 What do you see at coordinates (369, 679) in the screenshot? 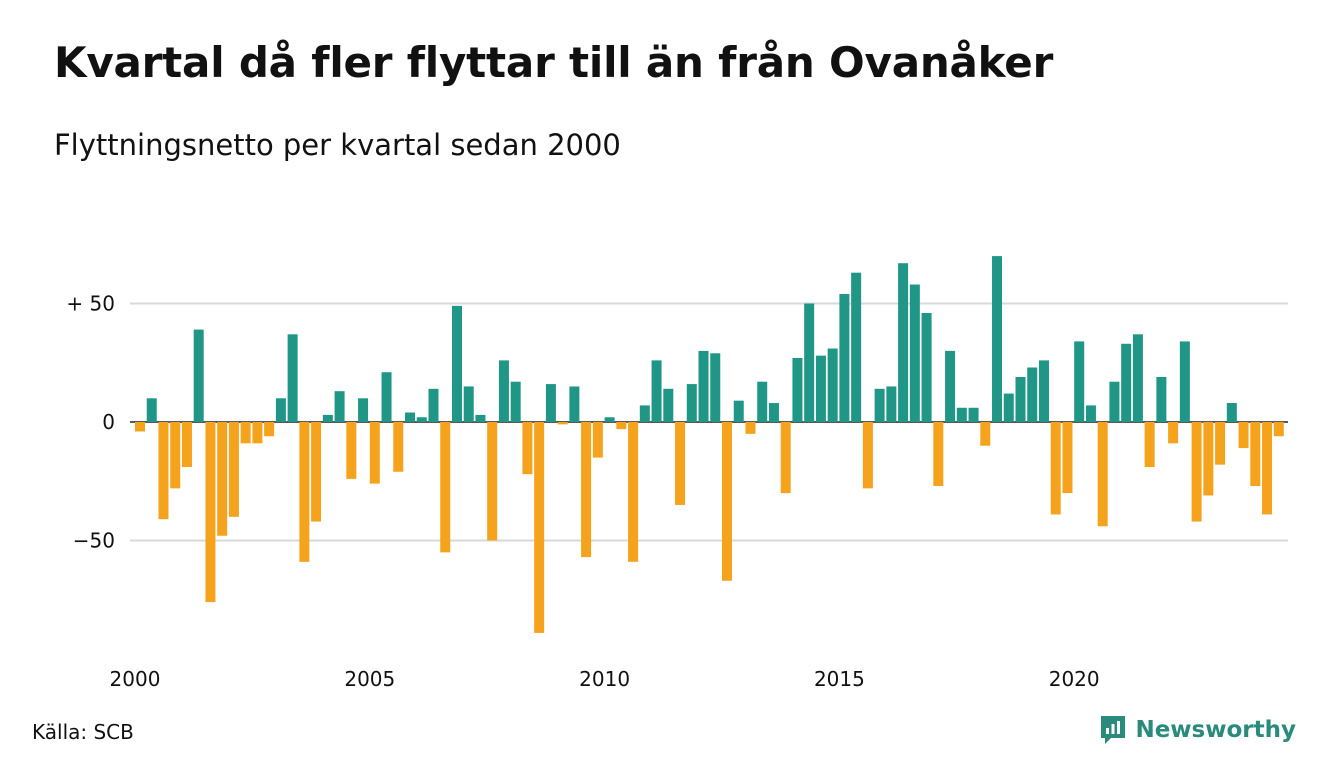
I see `x-tick-label: 2005` at bounding box center [369, 679].